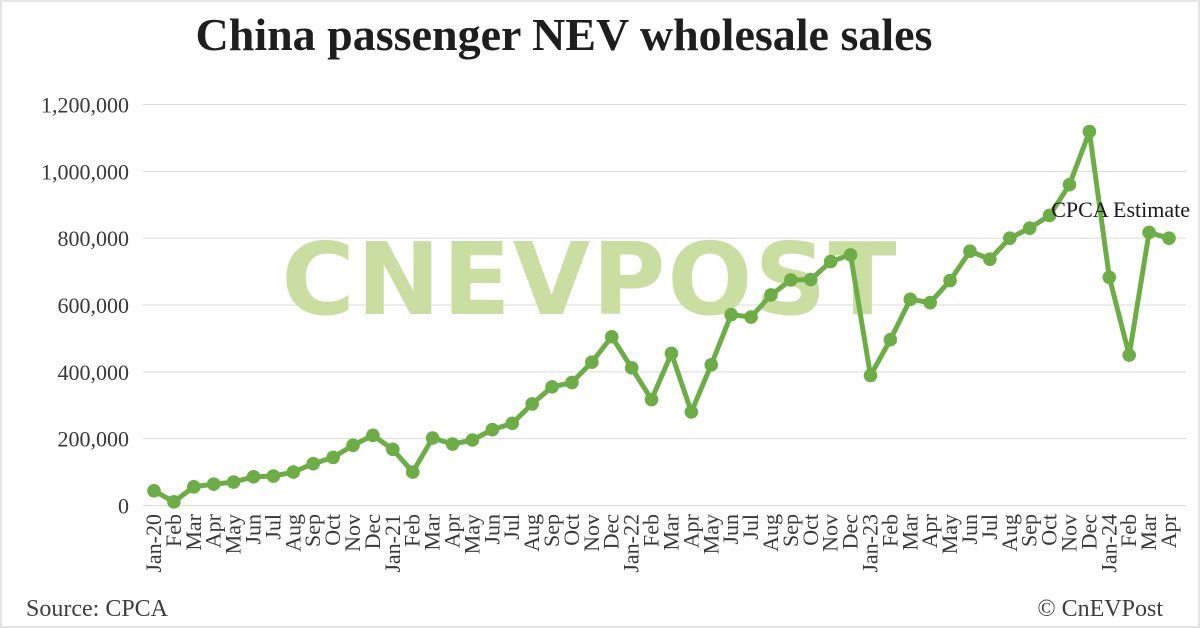 The image size is (1200, 628). What do you see at coordinates (631, 543) in the screenshot?
I see `x-tick-label: Jan-22` at bounding box center [631, 543].